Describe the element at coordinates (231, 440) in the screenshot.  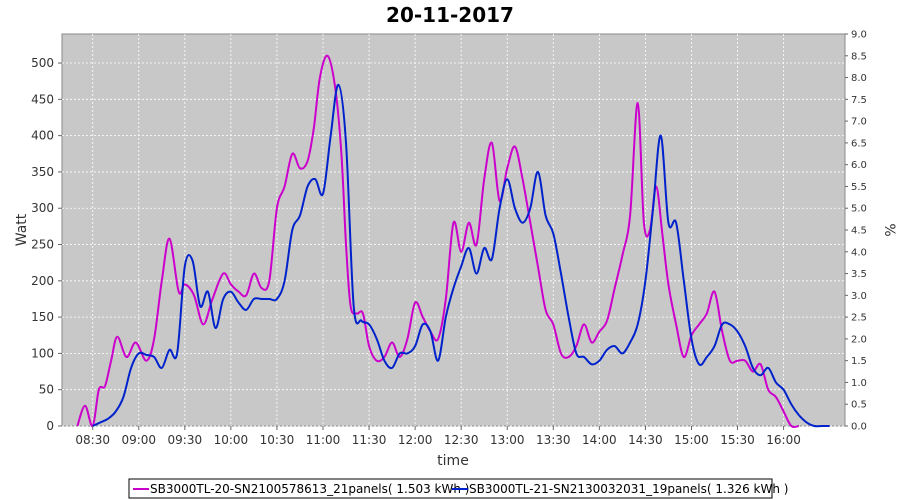
I see `x-tick-label: 10:00` at that location.